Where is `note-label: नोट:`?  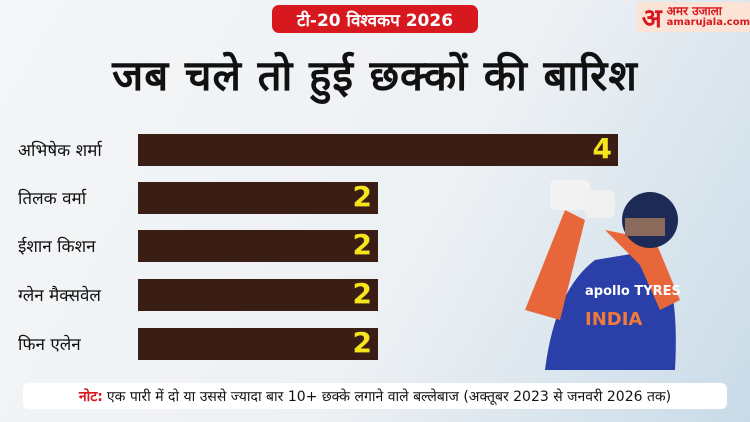
note-label: नोट: is located at coordinates (90, 396).